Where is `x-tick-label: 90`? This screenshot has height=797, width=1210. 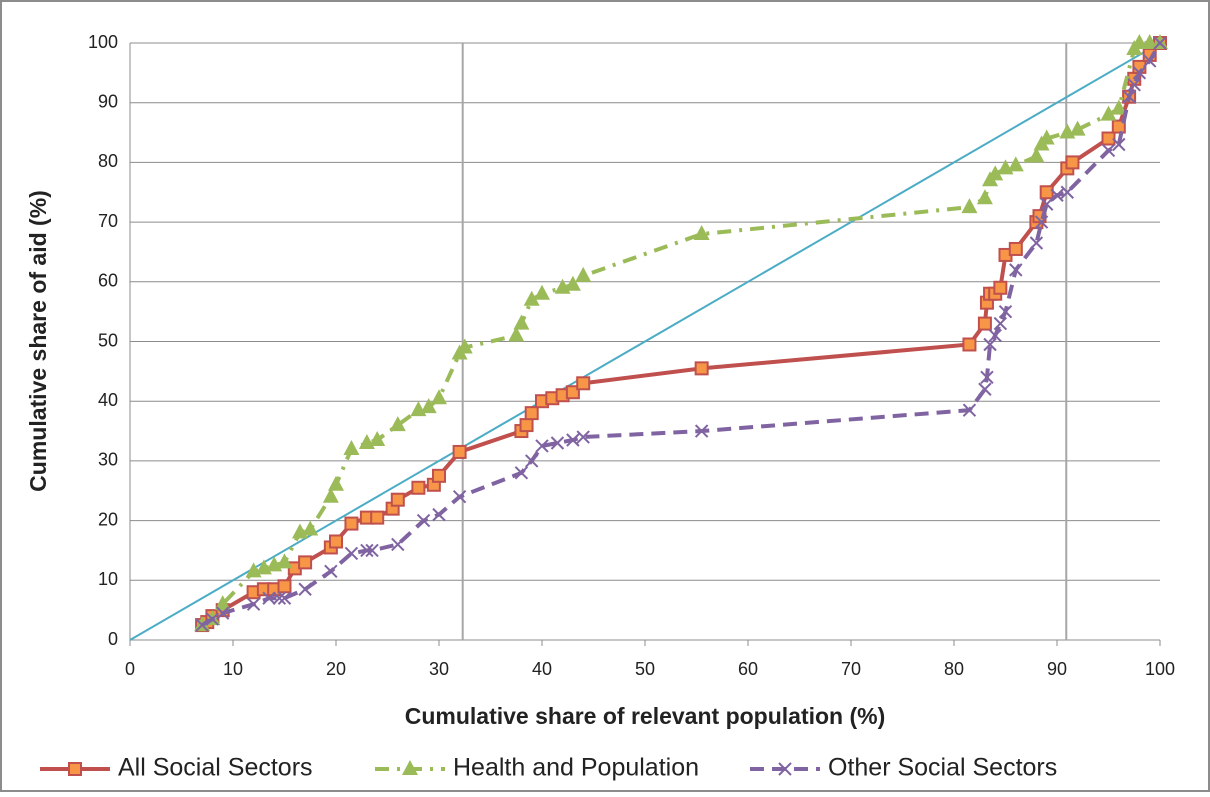
x-tick-label: 90 is located at coordinates (1057, 669).